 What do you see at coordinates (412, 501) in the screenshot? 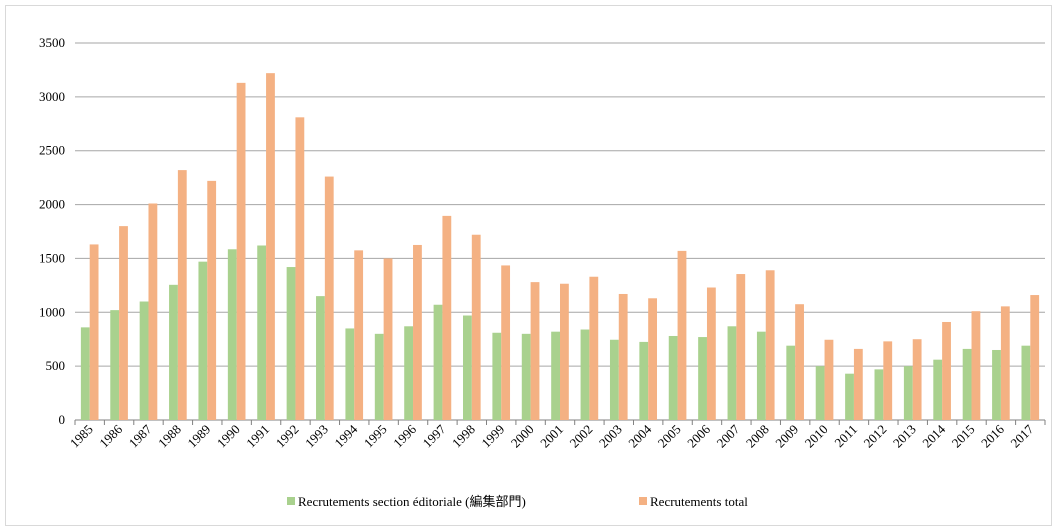
I see `legend-label: Recrutements section éditoriale (編集部門)` at bounding box center [412, 501].